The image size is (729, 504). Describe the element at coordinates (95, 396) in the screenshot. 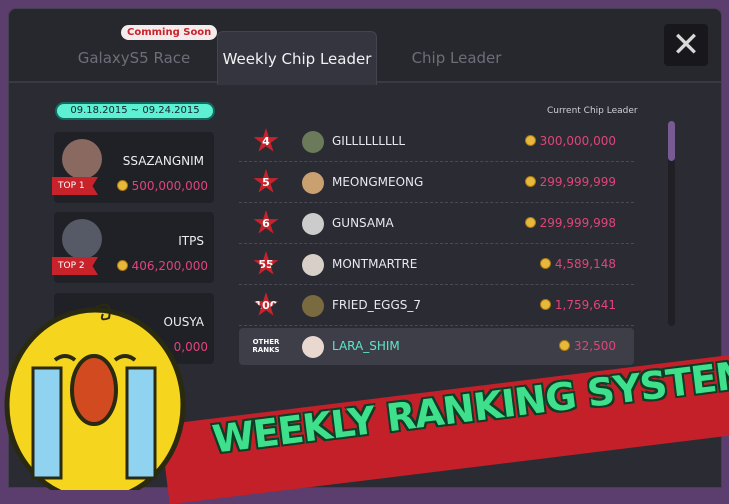

I see `crying-egg-mascot-icon` at that location.